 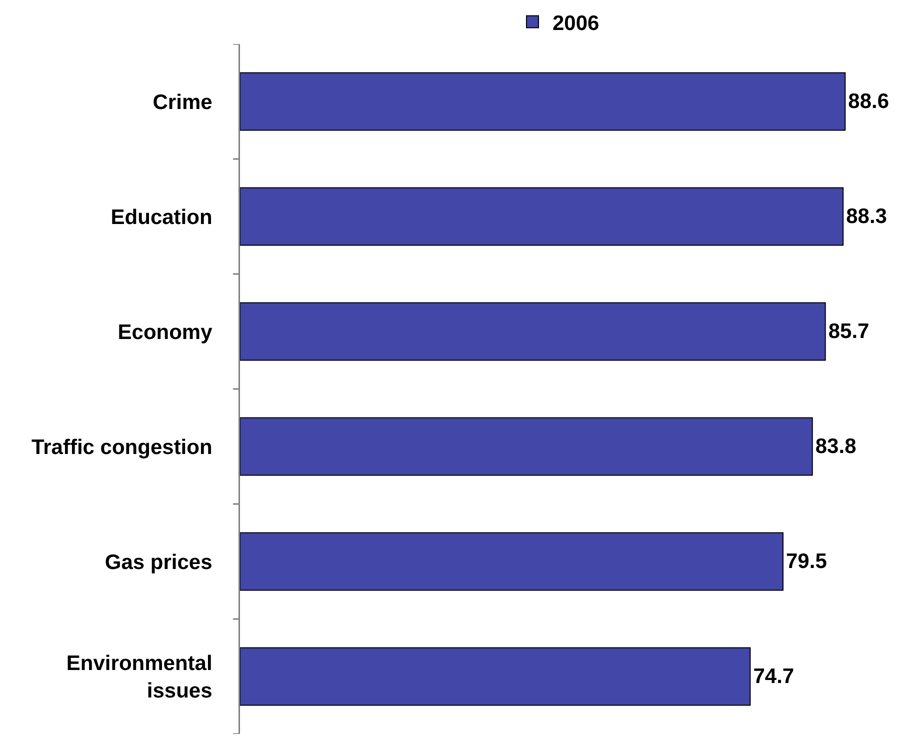 What do you see at coordinates (158, 562) in the screenshot?
I see `y-tick-label: Gas prices` at bounding box center [158, 562].